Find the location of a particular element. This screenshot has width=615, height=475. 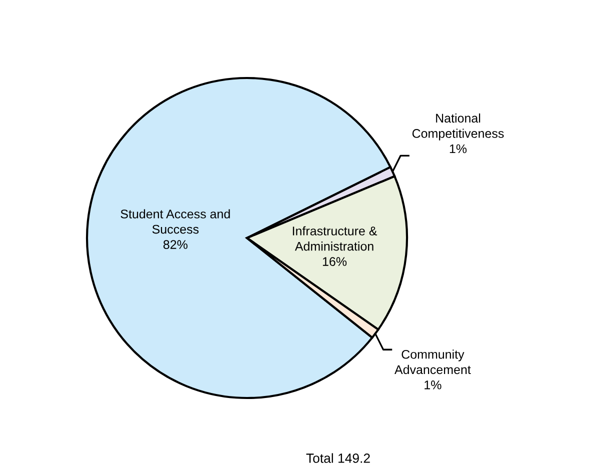

data-label: 82% is located at coordinates (175, 244).